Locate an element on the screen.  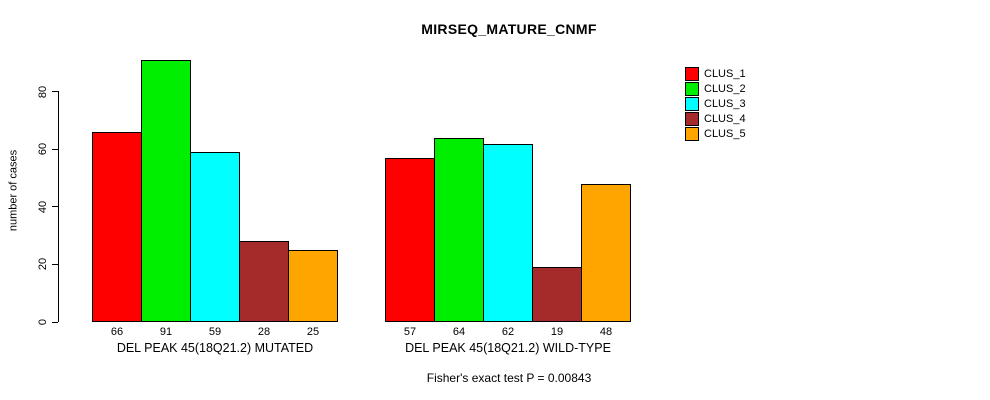
legend-item-clus-3: CLUS_3 is located at coordinates (715, 103).